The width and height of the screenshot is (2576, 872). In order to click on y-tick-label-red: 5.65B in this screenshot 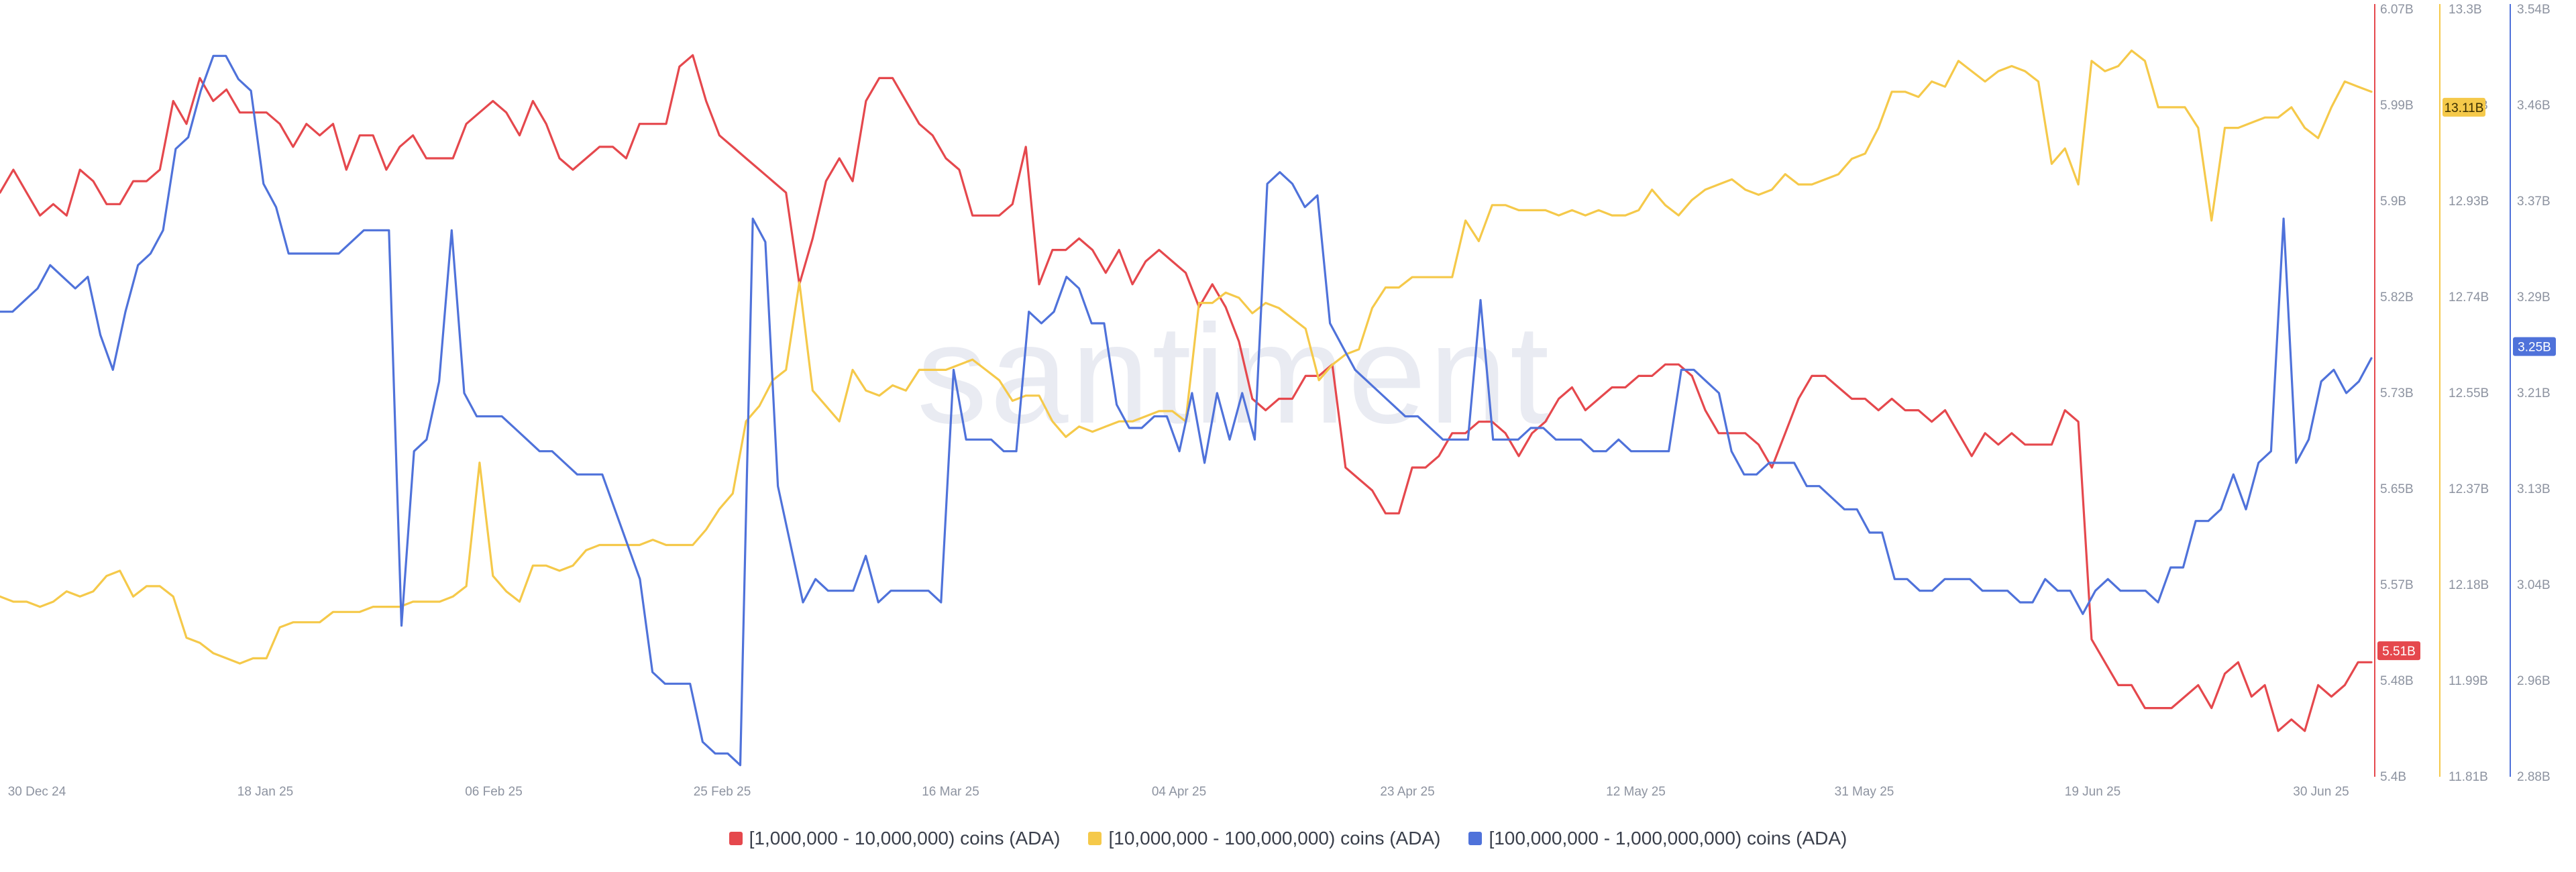, I will do `click(2397, 489)`.